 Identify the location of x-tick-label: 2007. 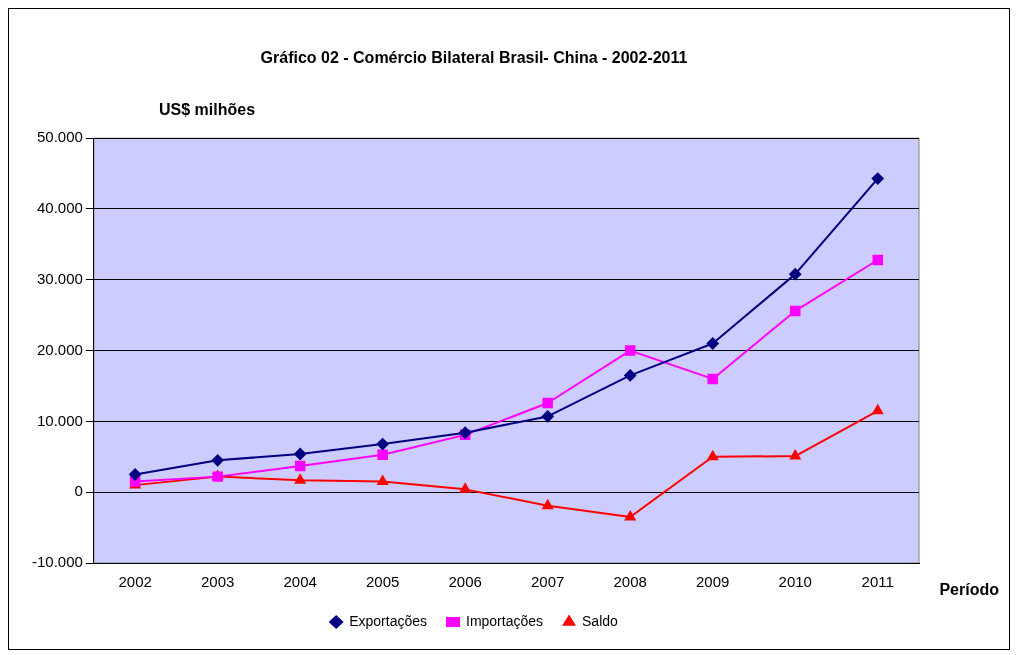
(548, 582).